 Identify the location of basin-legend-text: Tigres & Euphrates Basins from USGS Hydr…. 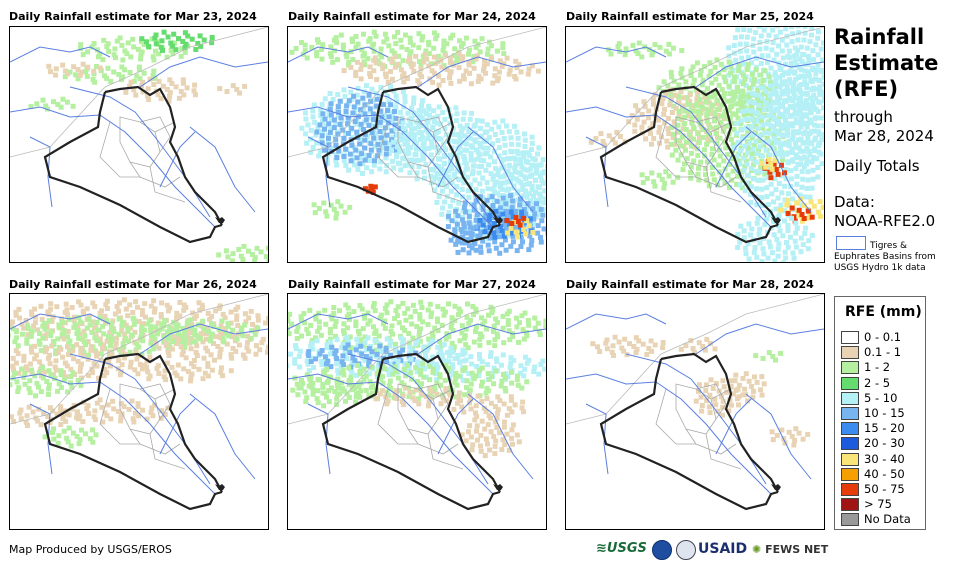
(885, 257).